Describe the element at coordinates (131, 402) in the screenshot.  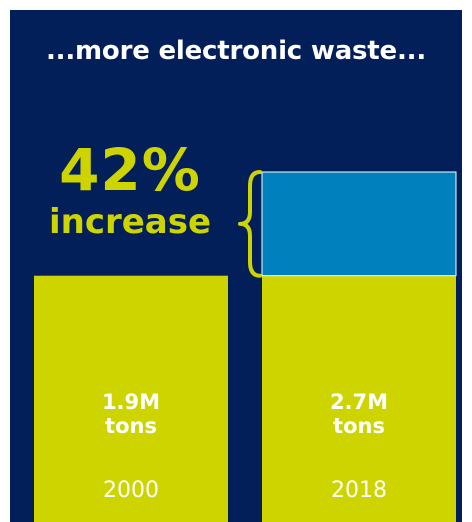
I see `bar-value-amount: 1.9M` at that location.